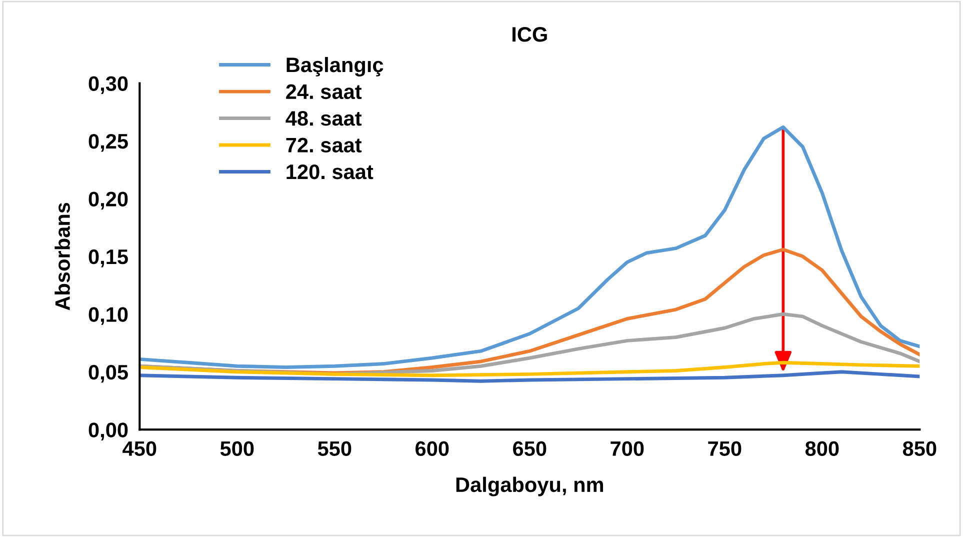  Describe the element at coordinates (324, 118) in the screenshot. I see `legend-label: 48. saat` at that location.